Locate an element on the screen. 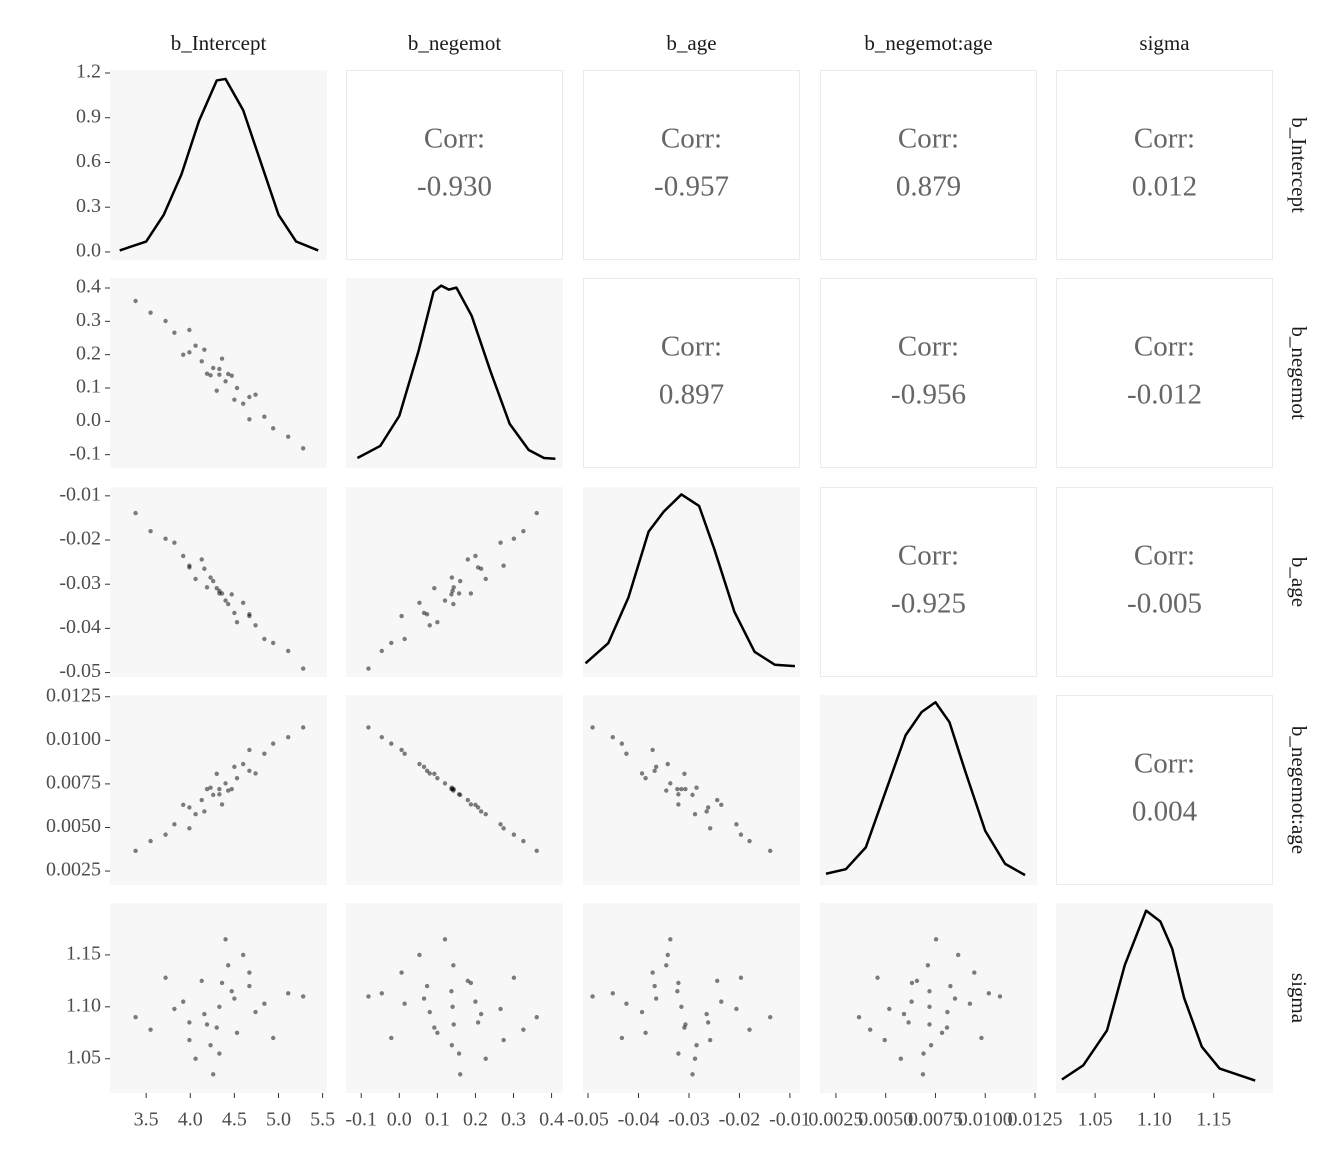 The width and height of the screenshot is (1344, 1152). x-tick-label: 0.0025 is located at coordinates (835, 1120).